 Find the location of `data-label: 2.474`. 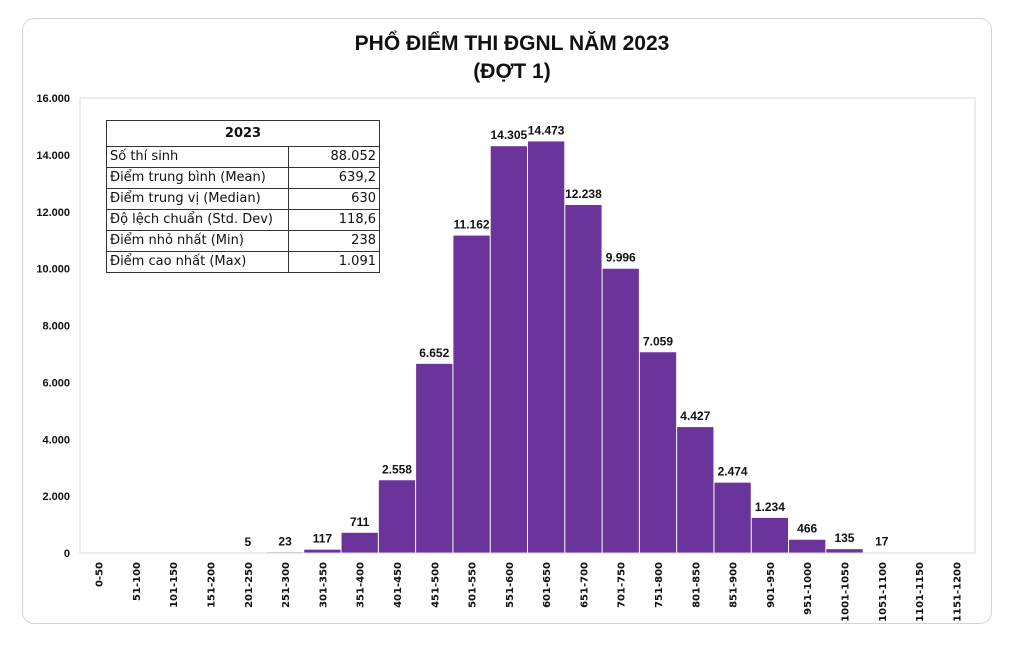

data-label: 2.474 is located at coordinates (733, 472).